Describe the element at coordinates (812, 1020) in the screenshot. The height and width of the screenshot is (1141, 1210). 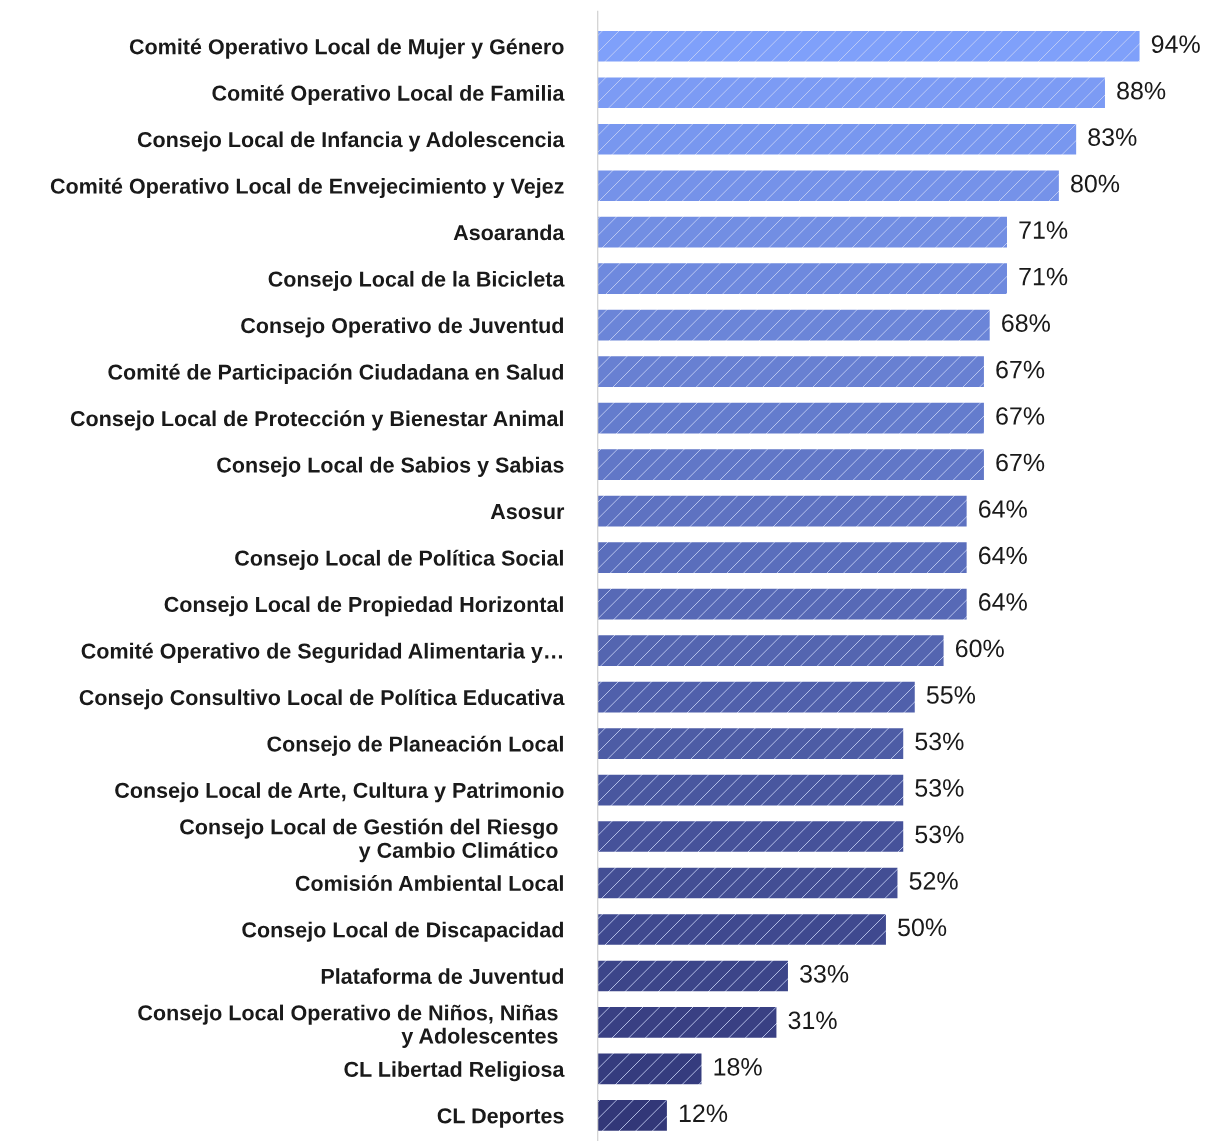
I see `data-label: 31%` at that location.